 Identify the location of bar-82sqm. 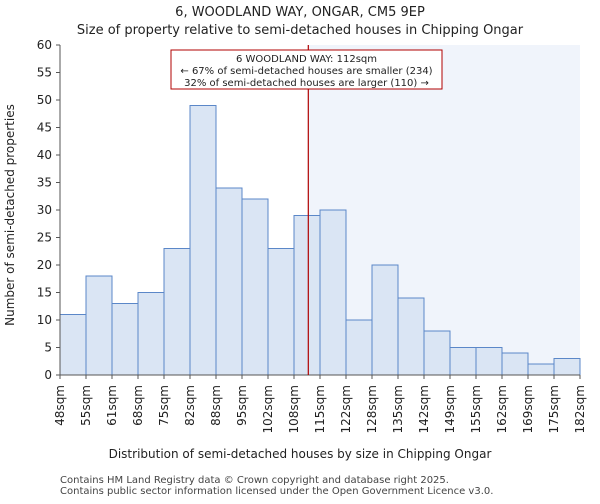
(203, 240).